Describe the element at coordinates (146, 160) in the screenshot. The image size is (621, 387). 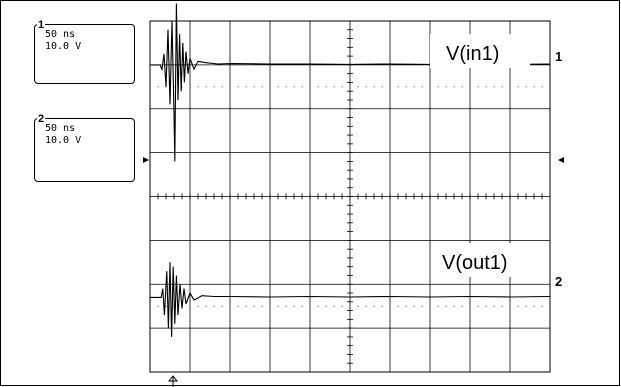
I see `left-level-marker` at that location.